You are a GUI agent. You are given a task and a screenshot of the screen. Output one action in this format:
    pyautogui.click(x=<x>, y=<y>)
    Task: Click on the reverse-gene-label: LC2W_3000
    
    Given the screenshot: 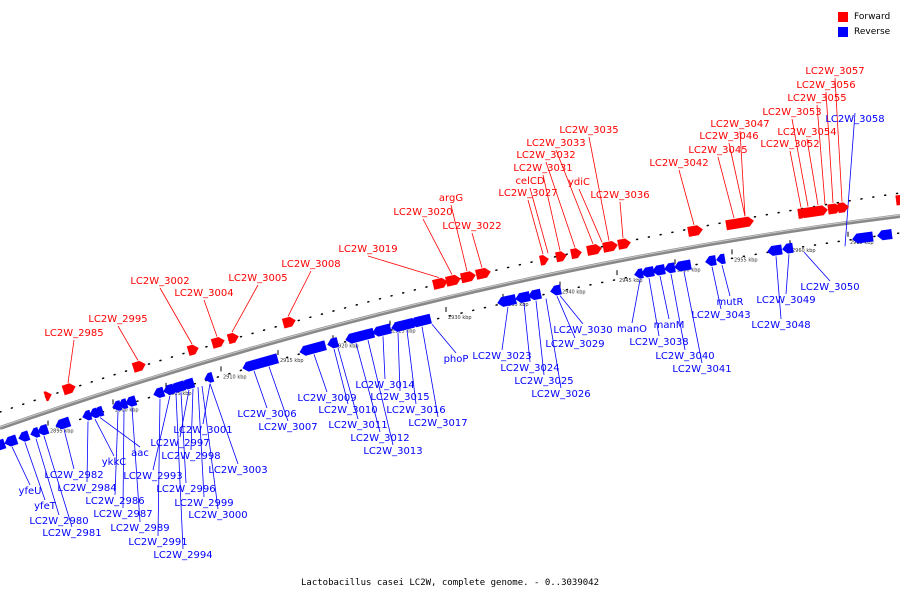 What is the action you would take?
    pyautogui.click(x=217, y=515)
    